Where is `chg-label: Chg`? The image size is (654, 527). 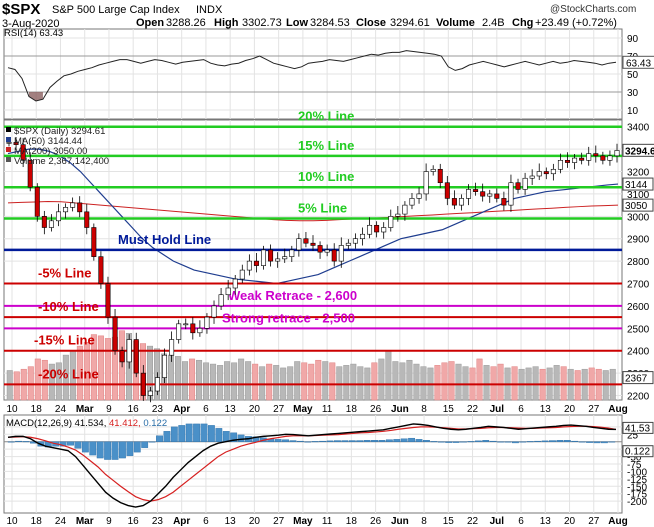
chg-label: Chg is located at coordinates (522, 23).